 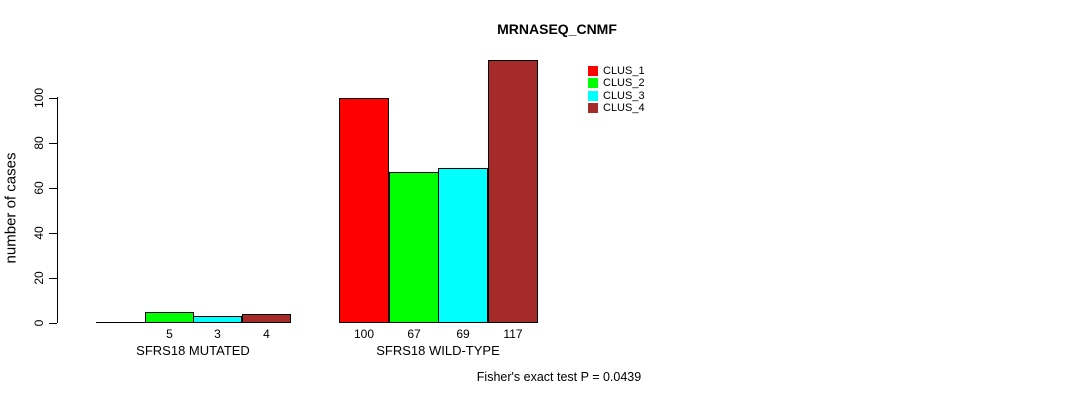 What do you see at coordinates (624, 71) in the screenshot?
I see `legend-label: CLUS_1` at bounding box center [624, 71].